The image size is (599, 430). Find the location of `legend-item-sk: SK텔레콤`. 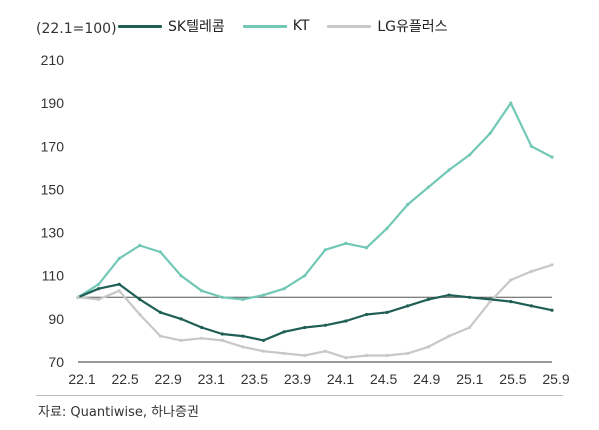

legend-item-sk: SK텔레콤 is located at coordinates (171, 26).